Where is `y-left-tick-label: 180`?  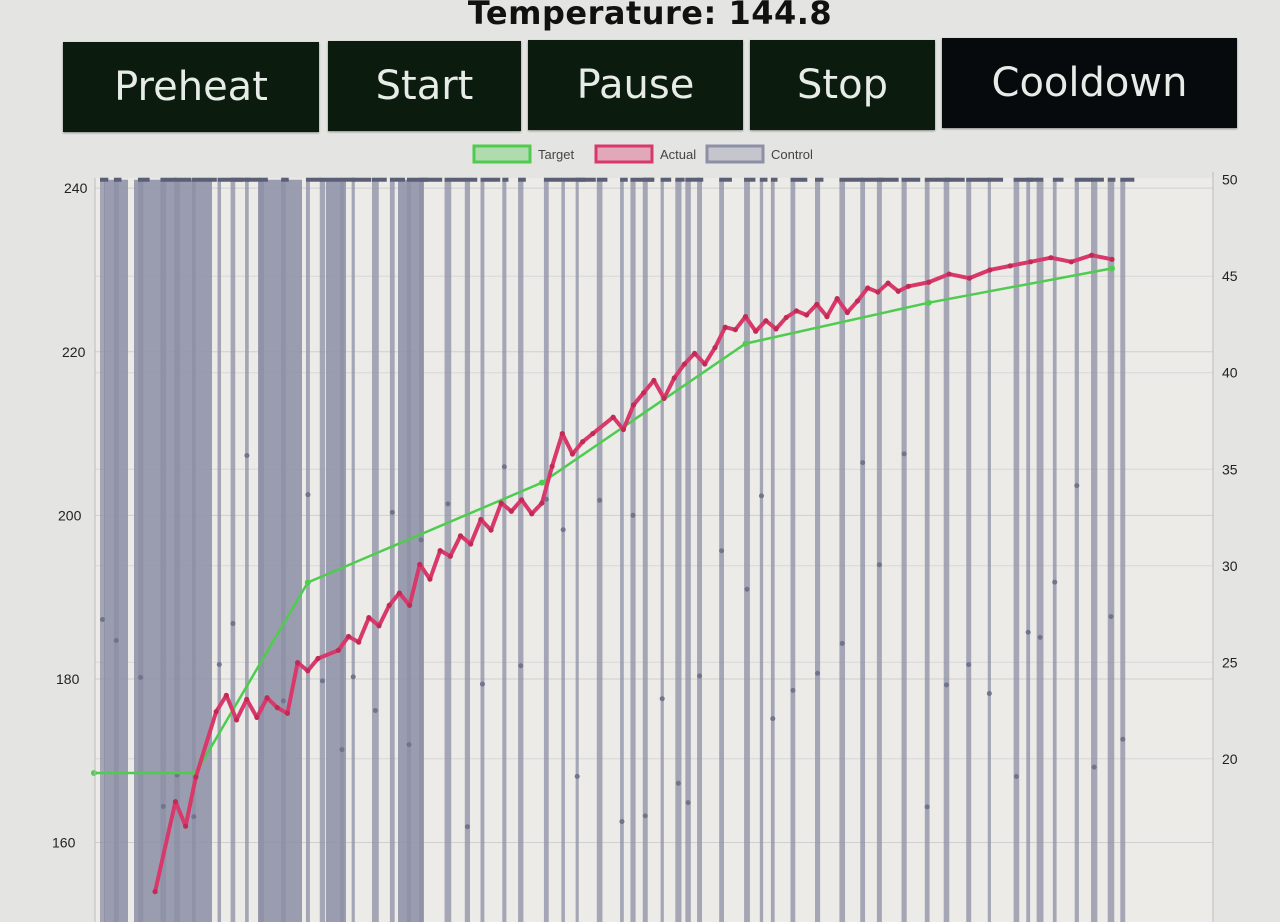
y-left-tick-label: 180 is located at coordinates (68, 679).